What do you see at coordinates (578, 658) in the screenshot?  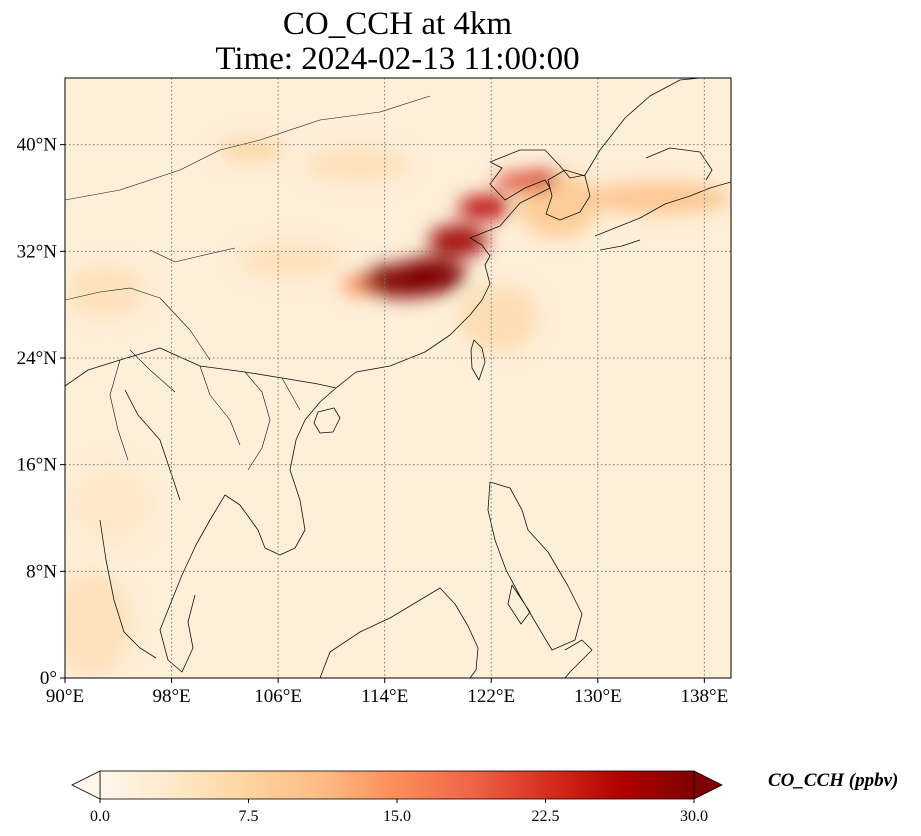 I see `coastline-sulawesi` at bounding box center [578, 658].